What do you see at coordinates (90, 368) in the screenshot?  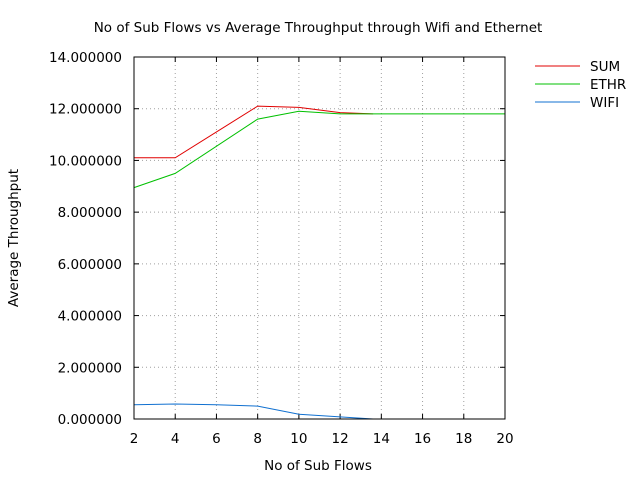 I see `y-tick-label: 2.000000` at bounding box center [90, 368].